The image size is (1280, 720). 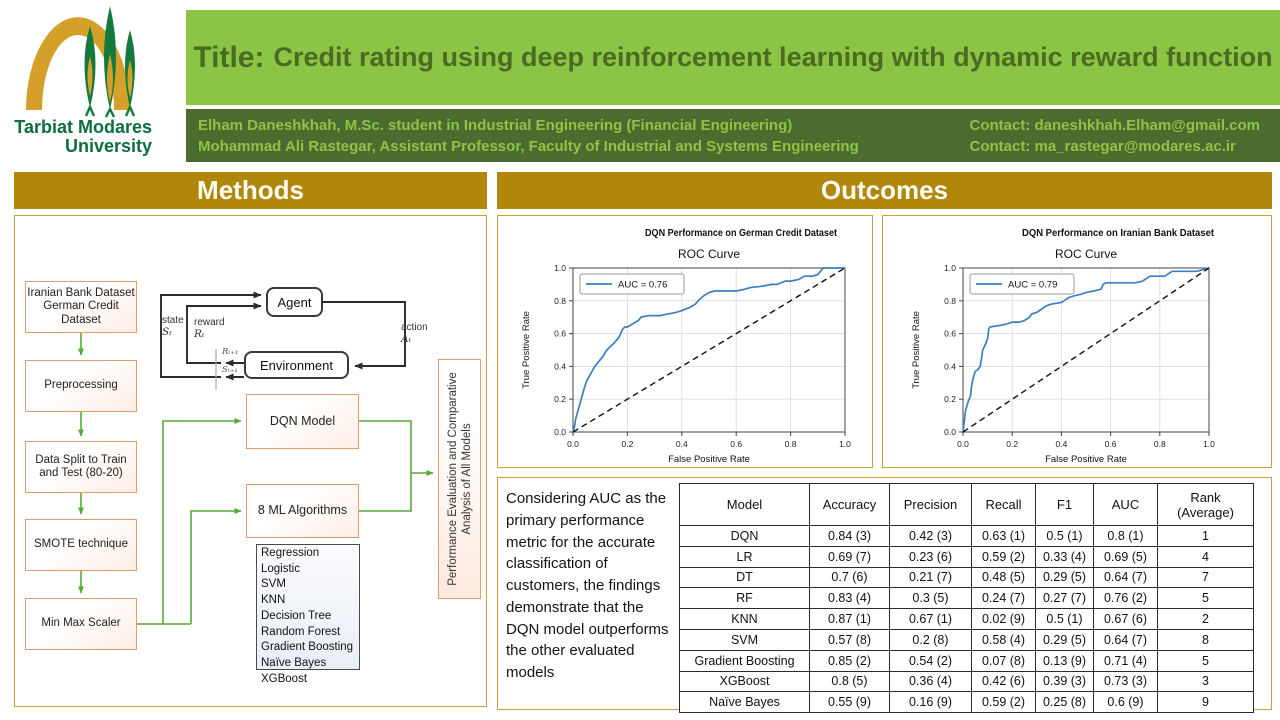 I want to click on model-cell: DQN, so click(x=744, y=536).